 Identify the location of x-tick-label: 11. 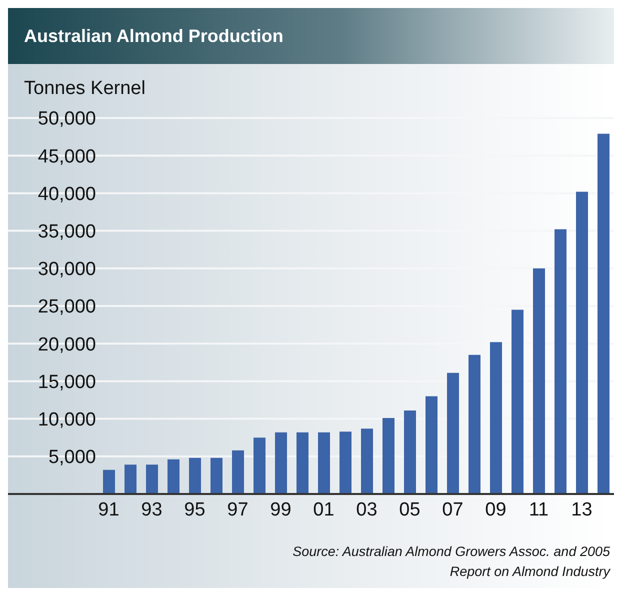
(538, 509).